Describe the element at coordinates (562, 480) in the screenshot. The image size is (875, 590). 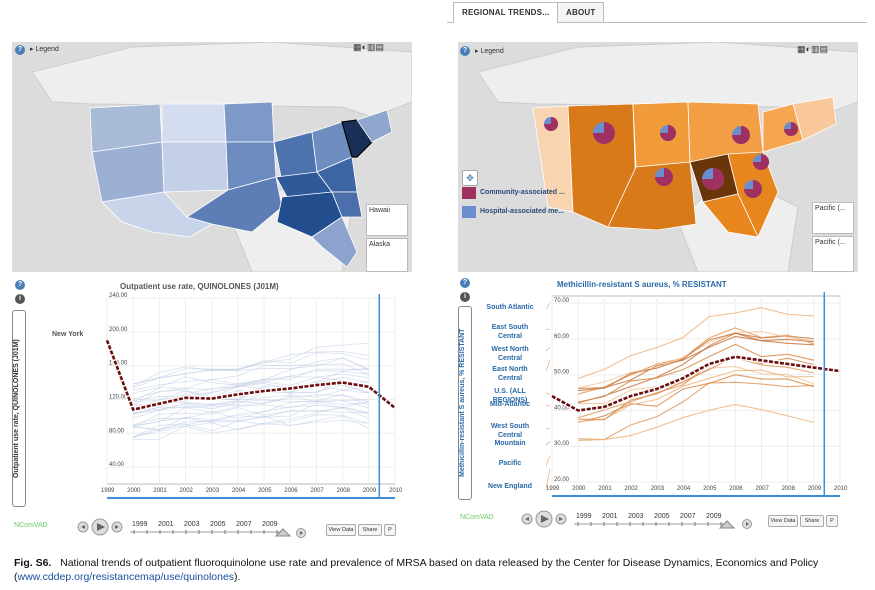
I see `y-tick-label: 20.00` at that location.